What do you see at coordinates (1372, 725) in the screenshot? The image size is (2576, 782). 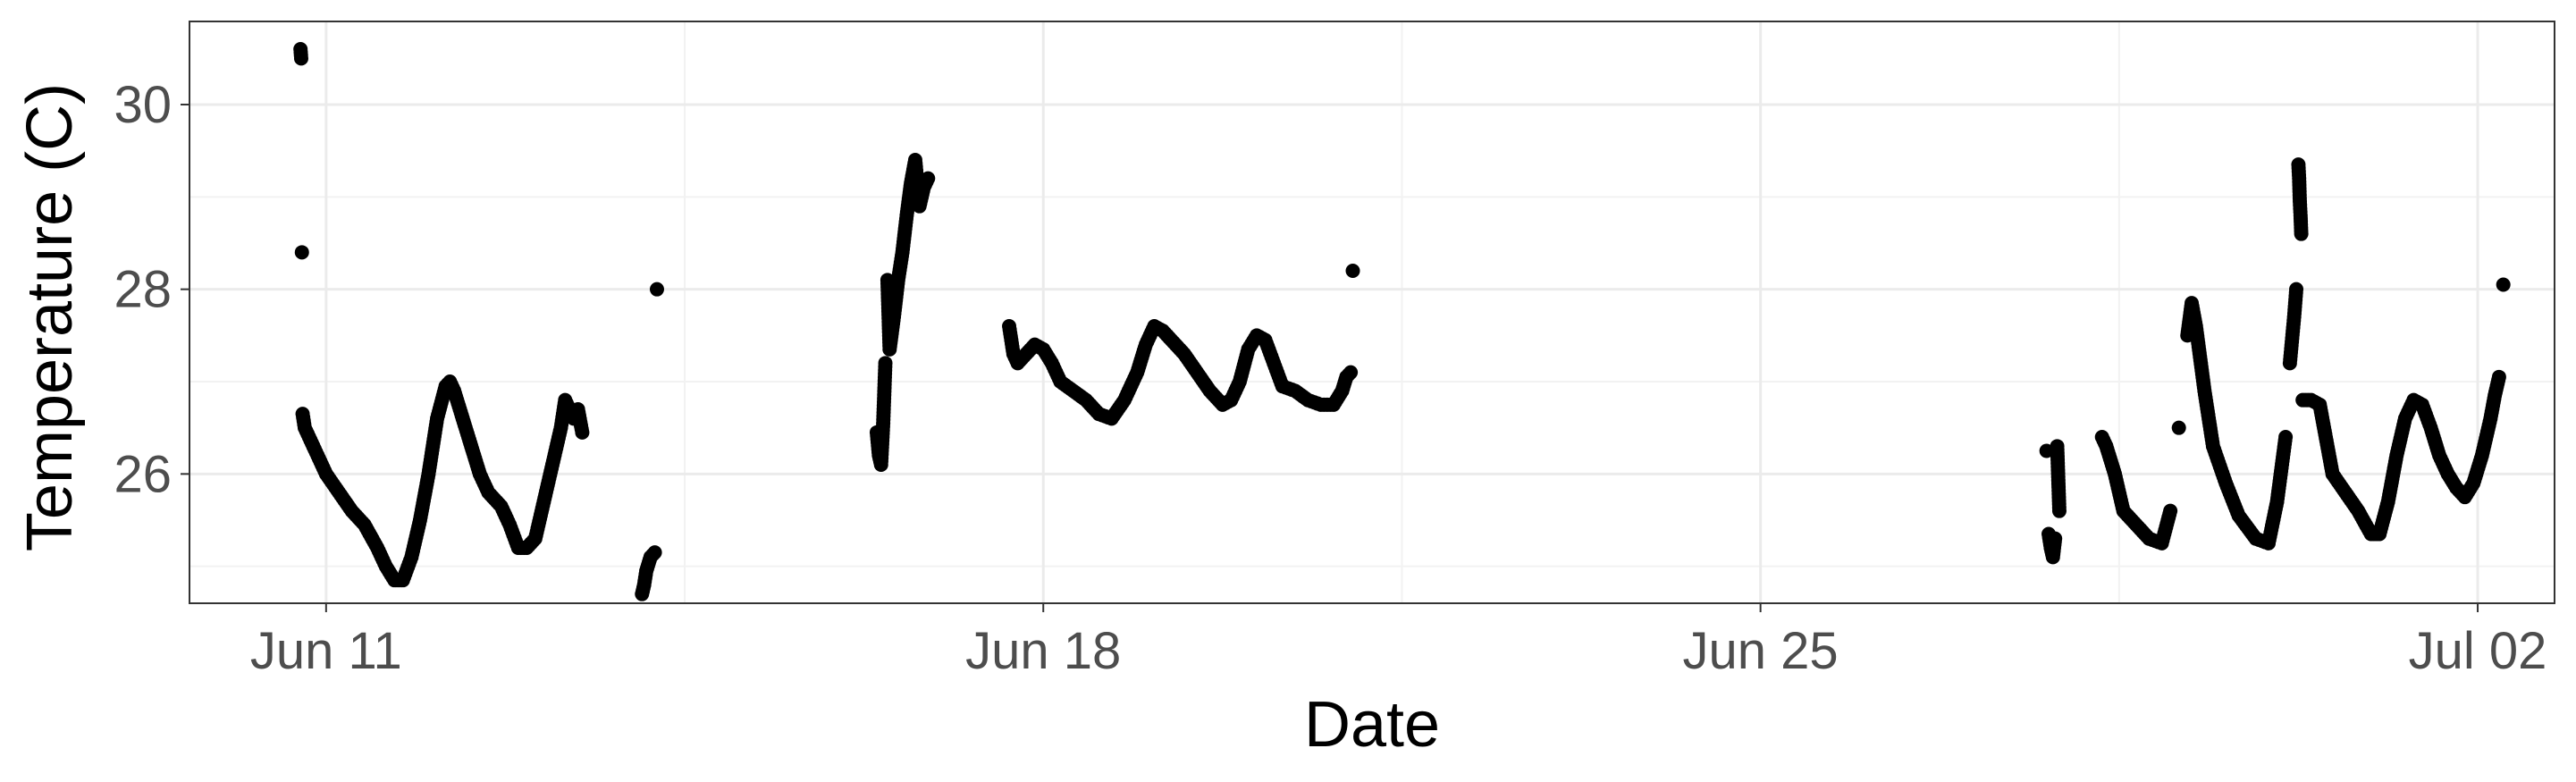 I see `x-axis-title: Date` at bounding box center [1372, 725].